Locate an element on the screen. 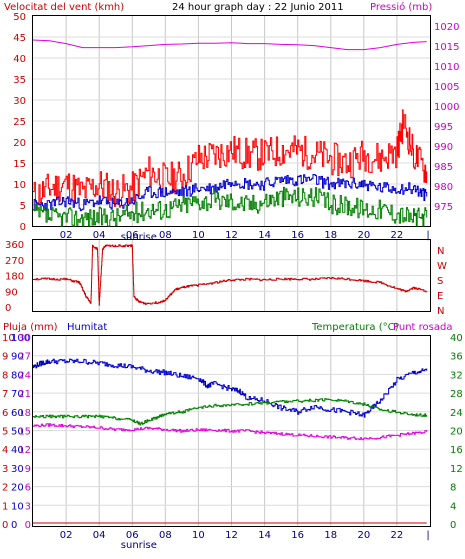  pressure-tick-1015: 1015 is located at coordinates (446, 47).